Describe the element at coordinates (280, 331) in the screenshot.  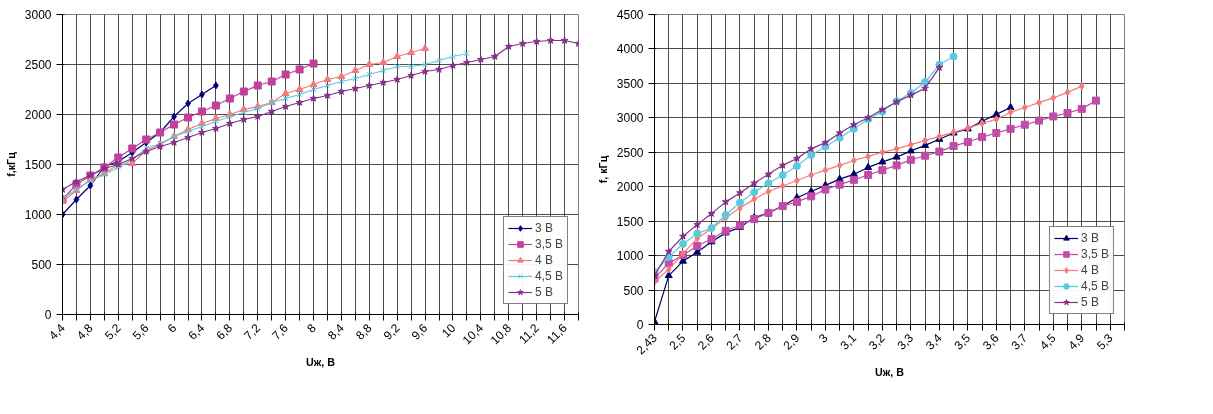
I see `x-tick-label: 7,6` at that location.